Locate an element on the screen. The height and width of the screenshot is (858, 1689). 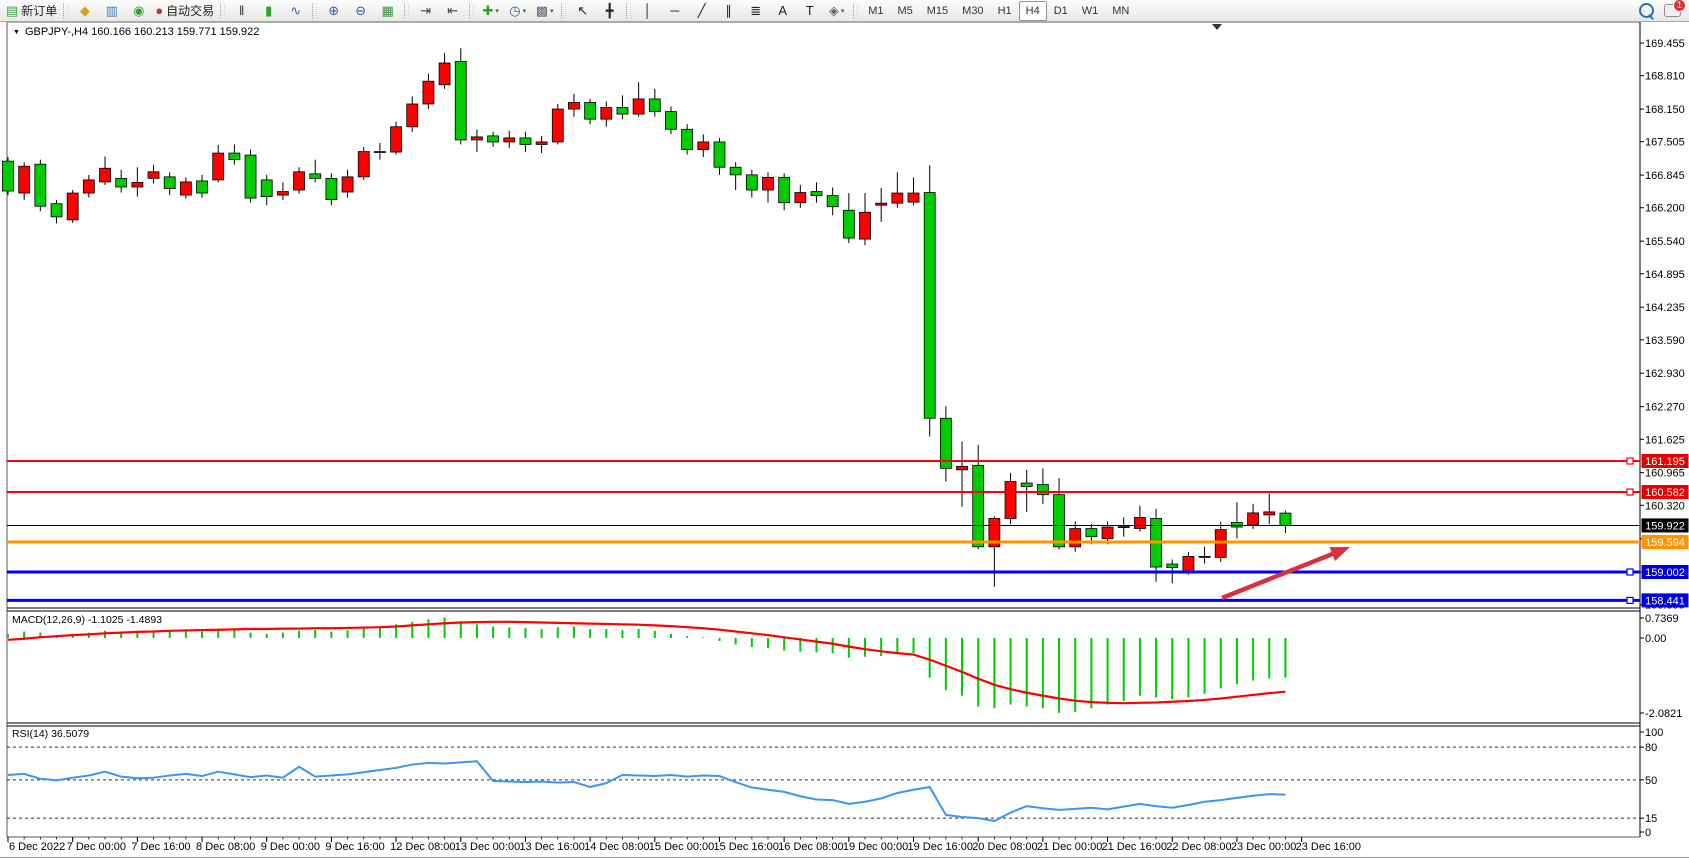
zoom-out-button: ⊖ is located at coordinates (360, 10).